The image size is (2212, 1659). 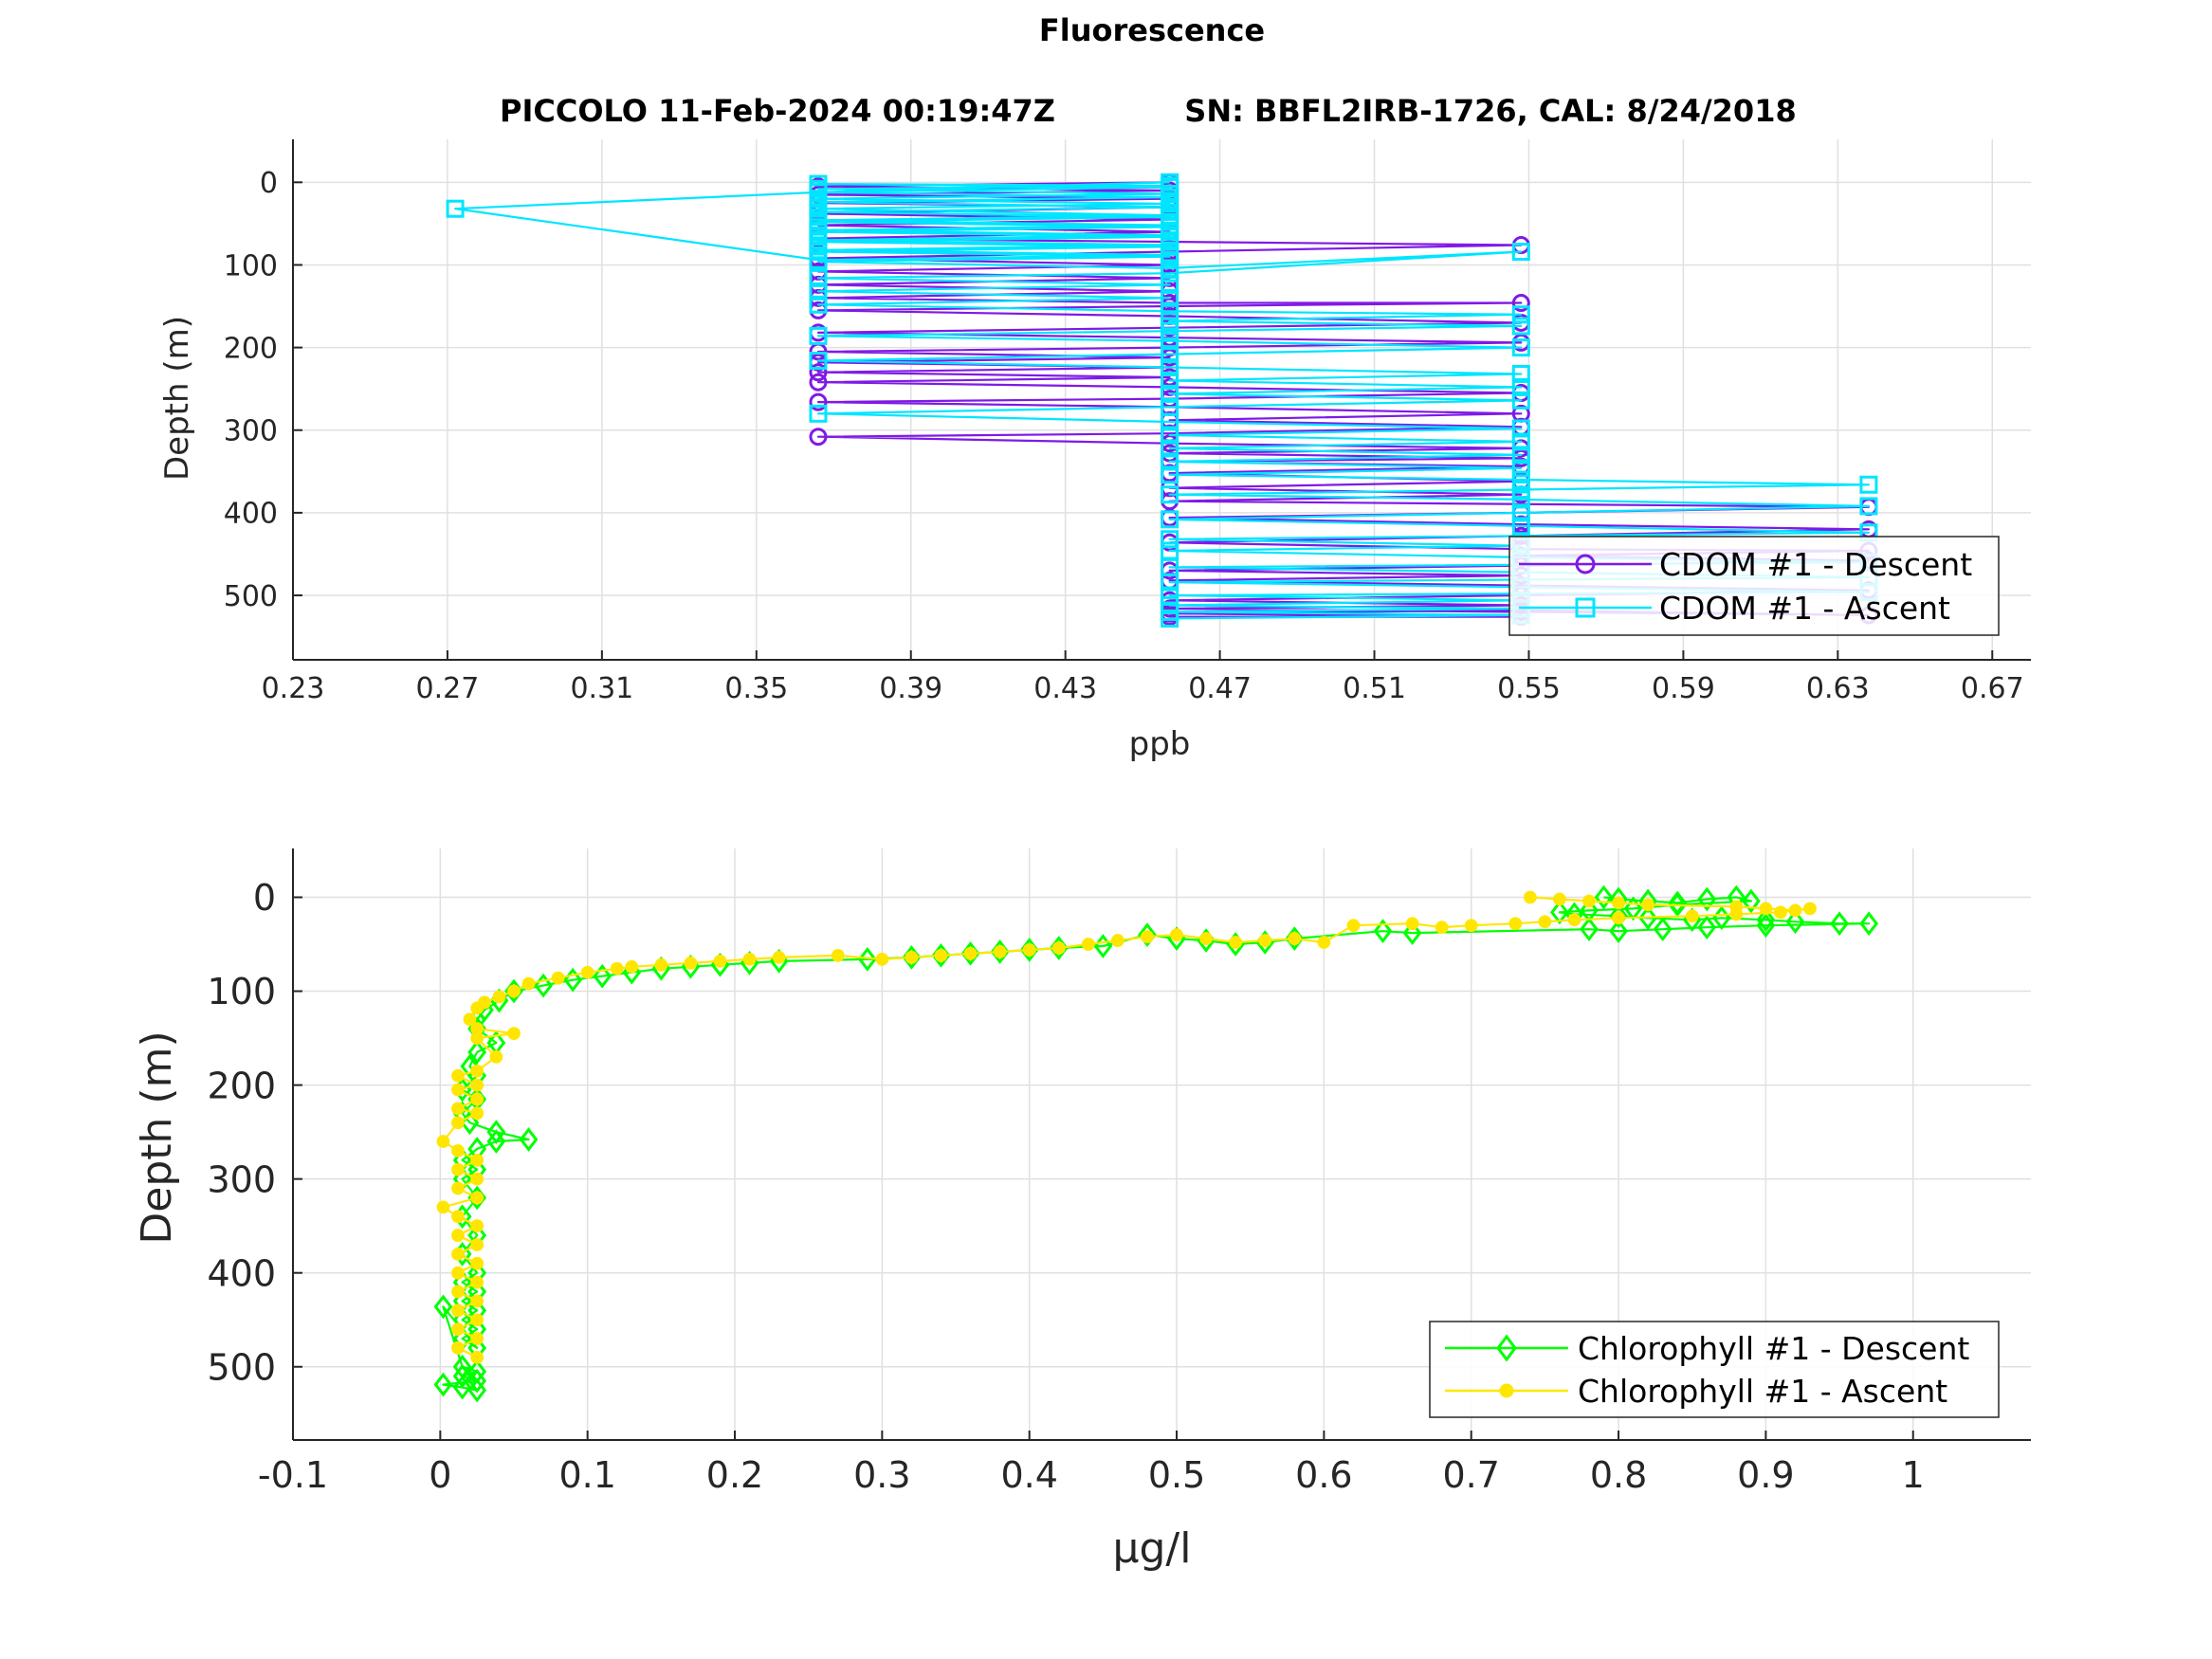 What do you see at coordinates (1992, 688) in the screenshot?
I see `cdom-x-tick-label: 0.67` at bounding box center [1992, 688].